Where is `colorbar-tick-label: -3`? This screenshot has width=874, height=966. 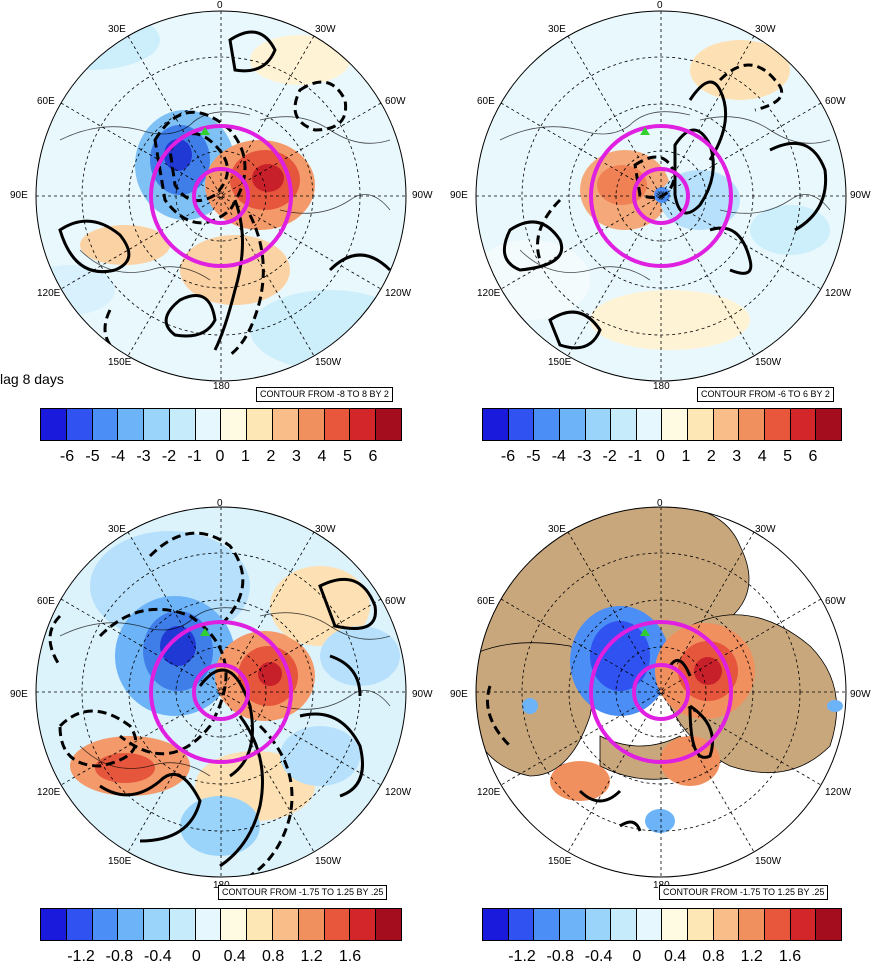
colorbar-tick-label: -3 is located at coordinates (143, 456).